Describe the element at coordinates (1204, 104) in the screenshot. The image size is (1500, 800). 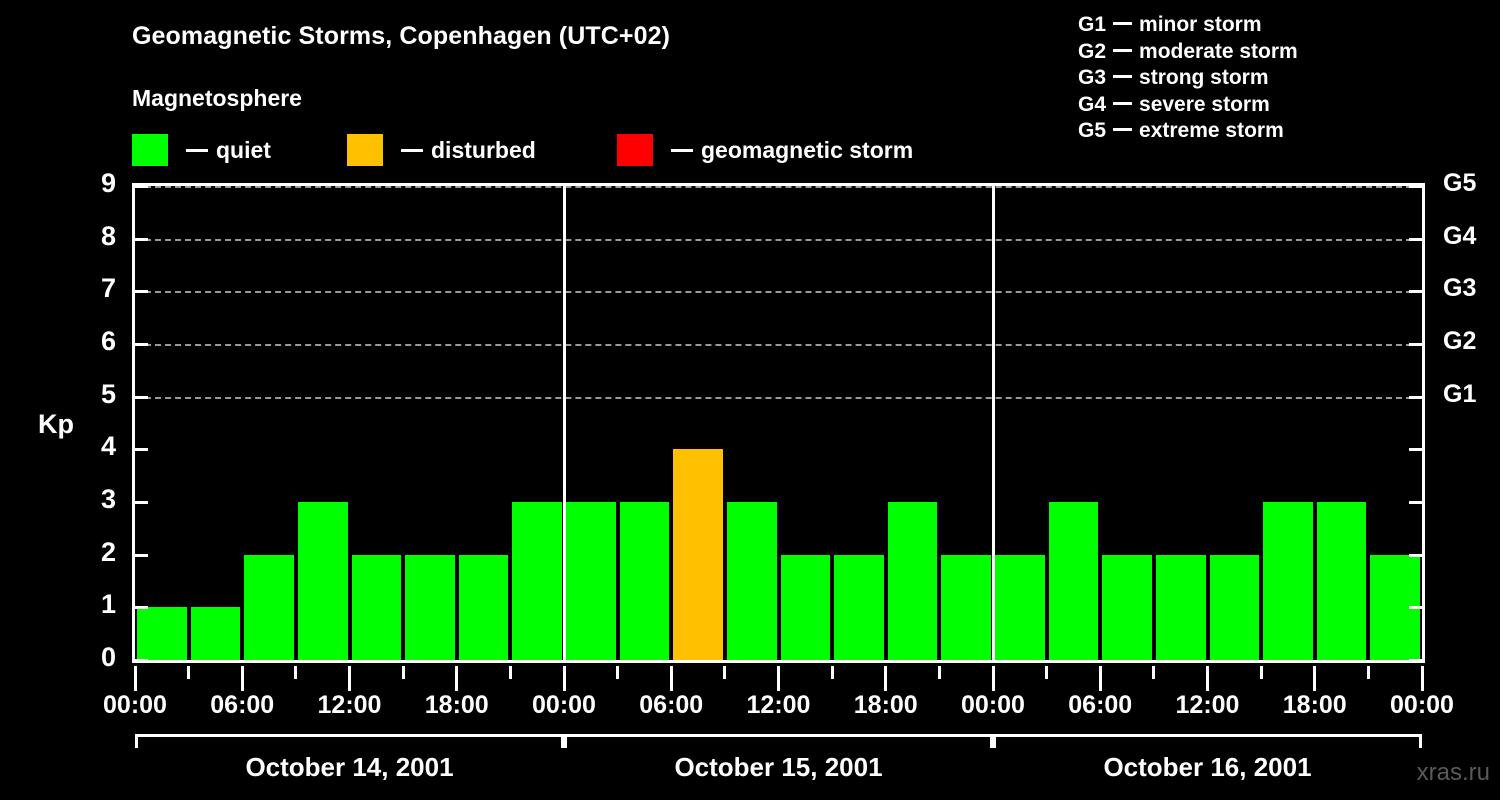
I see `g-scale-description: severe storm` at that location.